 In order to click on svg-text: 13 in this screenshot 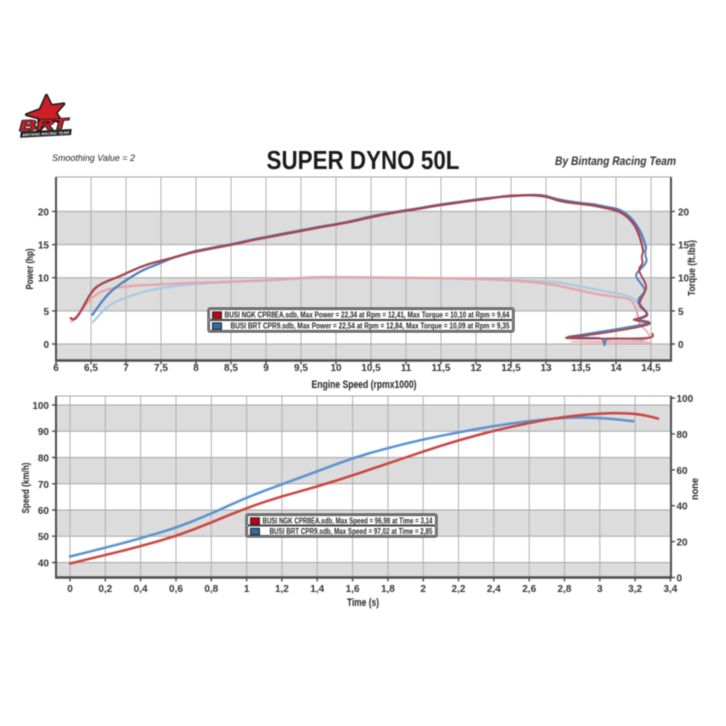, I will do `click(546, 368)`.